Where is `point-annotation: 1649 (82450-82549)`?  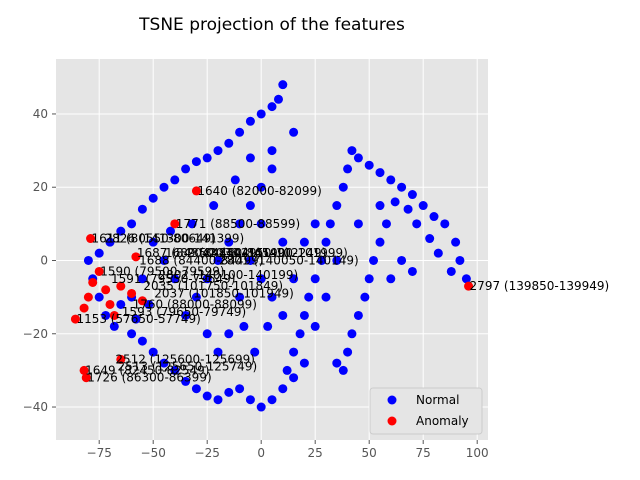 point-annotation: 1649 (82450-82549) is located at coordinates (147, 370).